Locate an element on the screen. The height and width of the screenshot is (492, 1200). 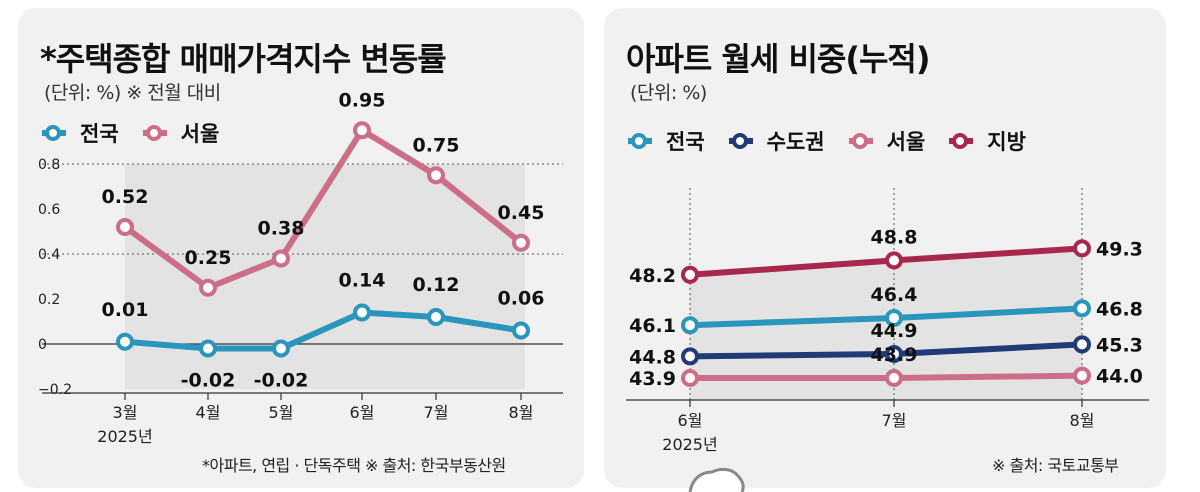
decorative-outline-icon is located at coordinates (716, 479).